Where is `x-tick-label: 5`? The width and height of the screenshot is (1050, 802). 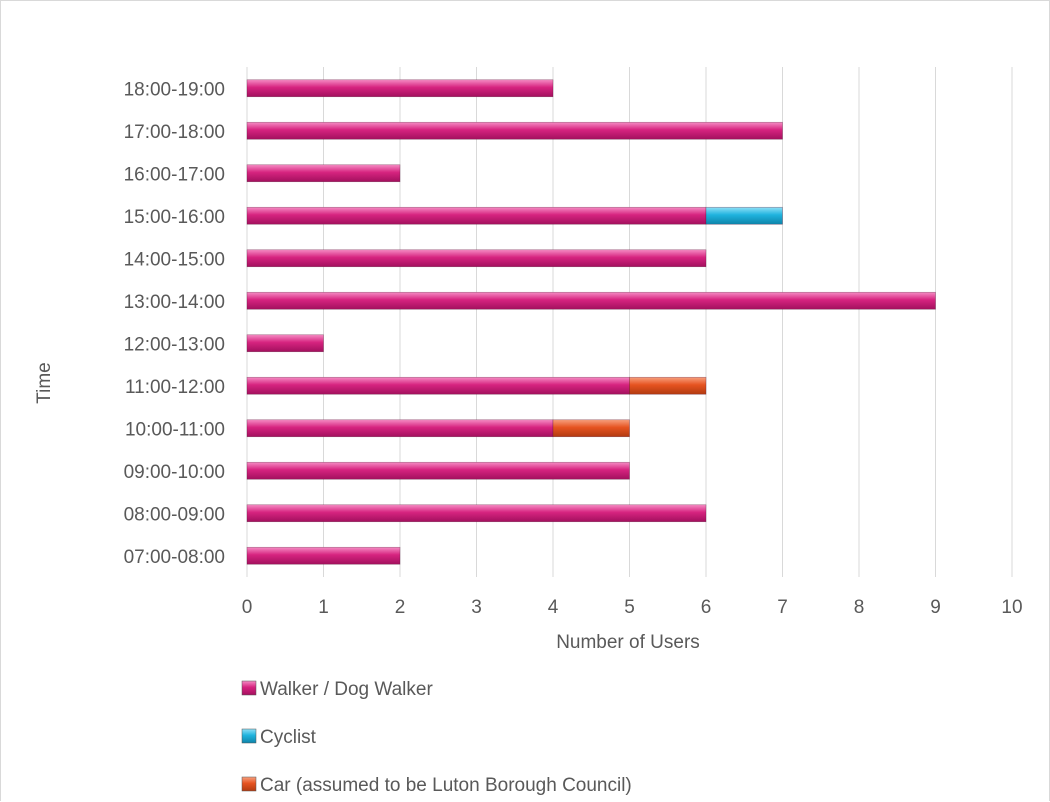
x-tick-label: 5 is located at coordinates (629, 607).